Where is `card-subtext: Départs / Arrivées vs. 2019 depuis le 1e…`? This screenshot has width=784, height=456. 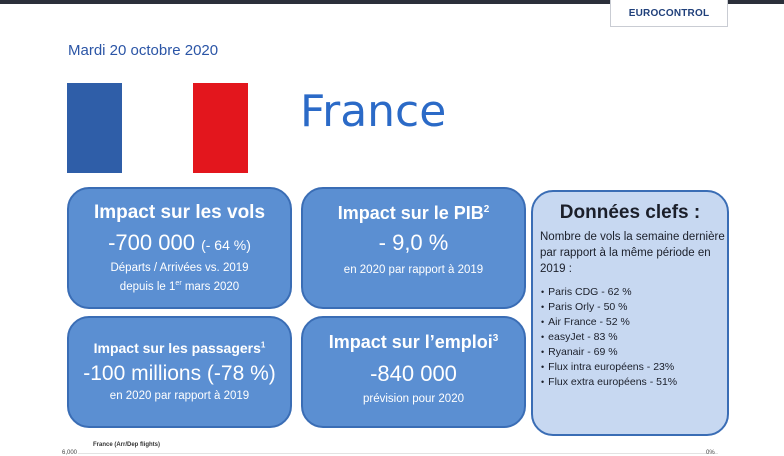 card-subtext: Départs / Arrivées vs. 2019 depuis le 1e… is located at coordinates (179, 277).